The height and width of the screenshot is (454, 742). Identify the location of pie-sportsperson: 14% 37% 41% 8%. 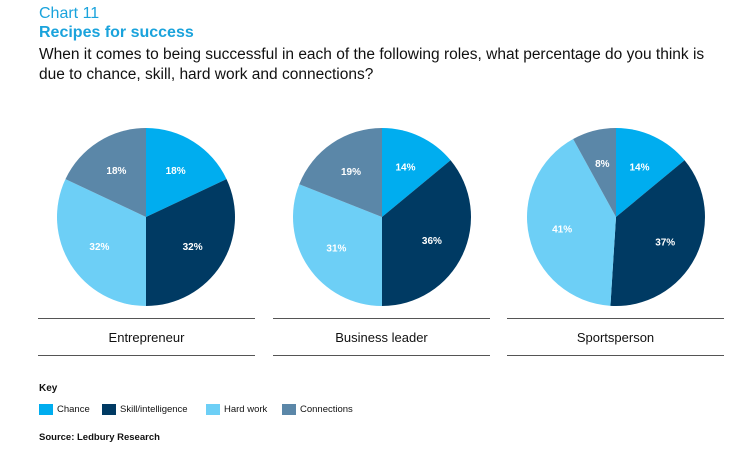
(616, 216).